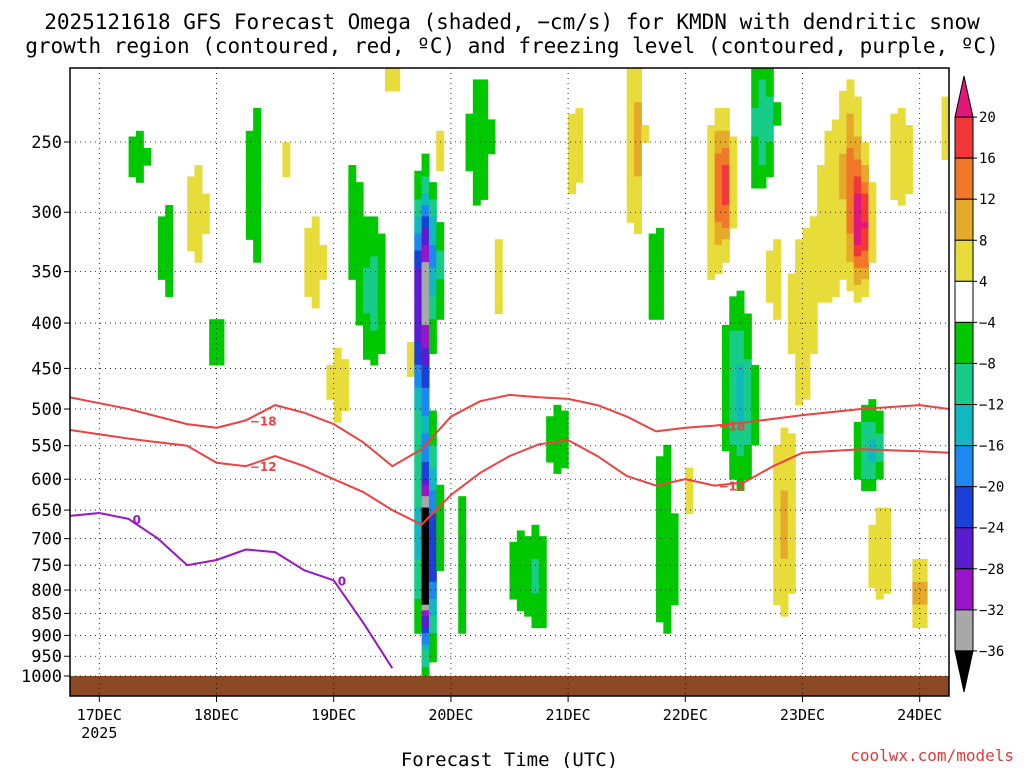  I want to click on y-tick-label: 900, so click(46, 636).